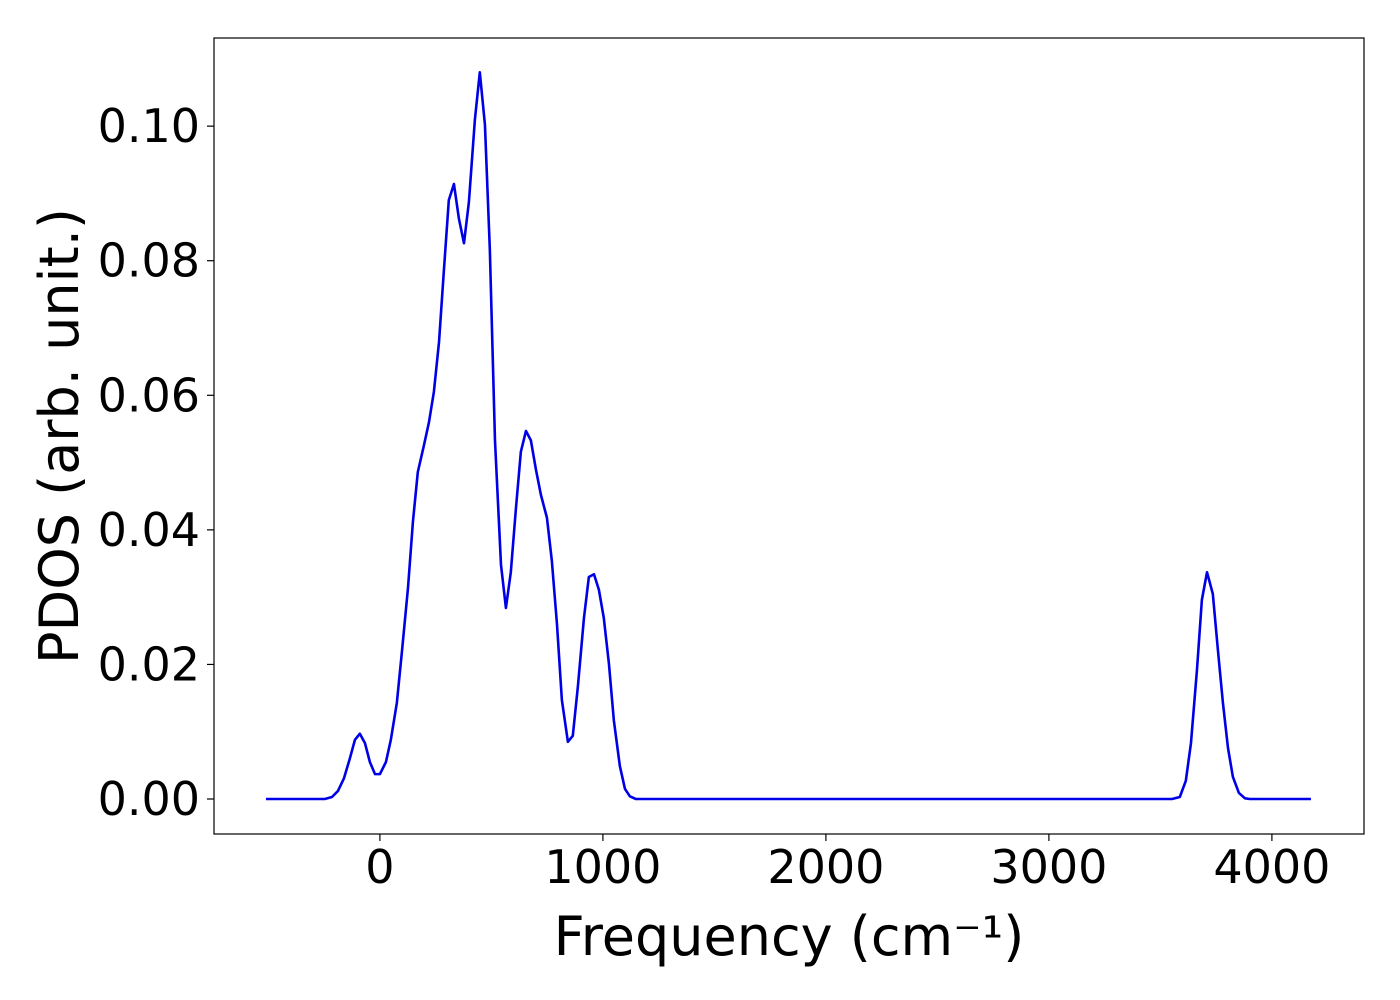 This screenshot has width=1400, height=1000. Describe the element at coordinates (825, 867) in the screenshot. I see `x-tick-label: 2000` at that location.